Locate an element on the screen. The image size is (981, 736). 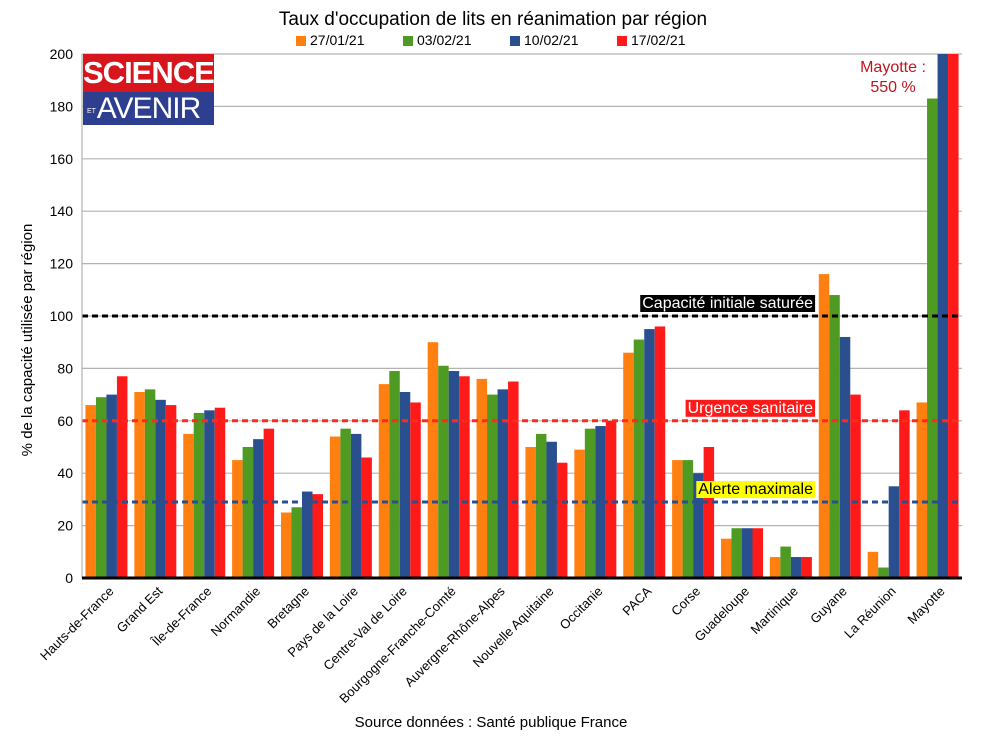
mayotte-annotation-line1: Mayotte : is located at coordinates (893, 67).